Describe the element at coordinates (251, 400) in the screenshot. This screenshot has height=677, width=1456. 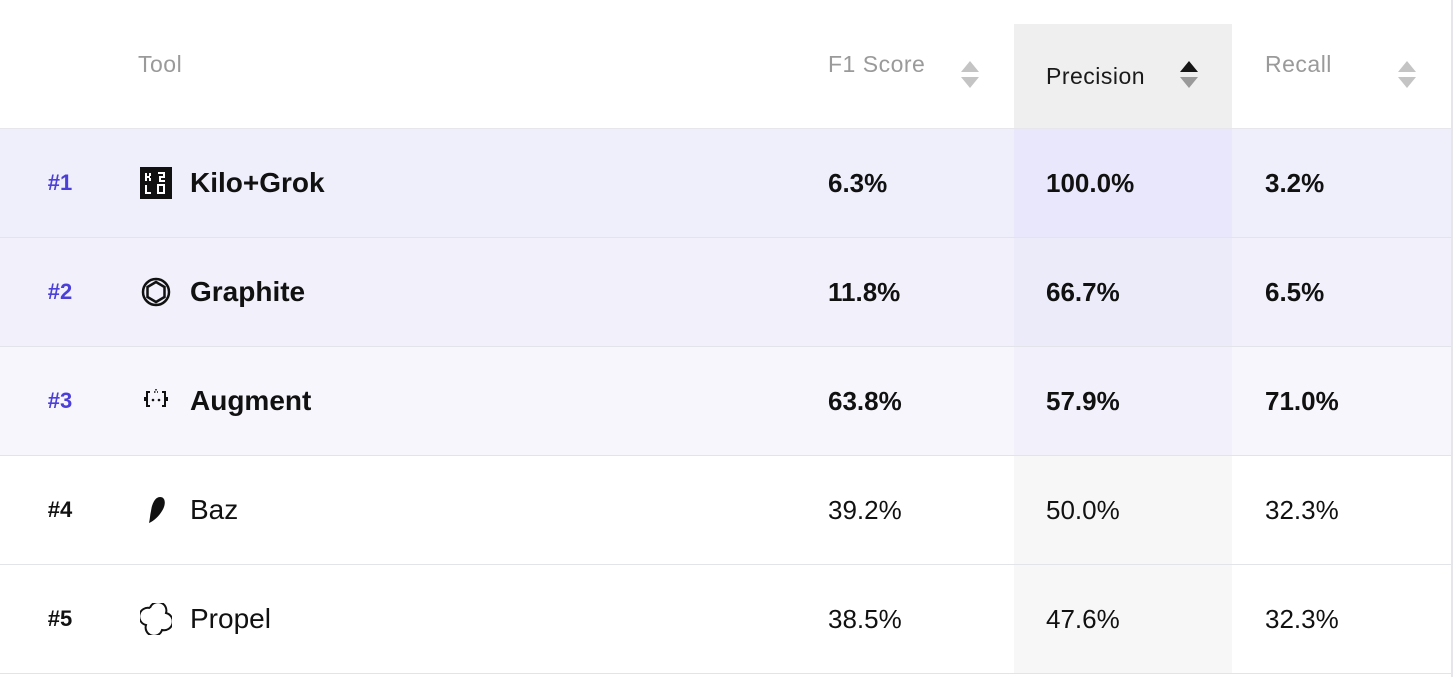
I see `tool-name: Augment` at that location.